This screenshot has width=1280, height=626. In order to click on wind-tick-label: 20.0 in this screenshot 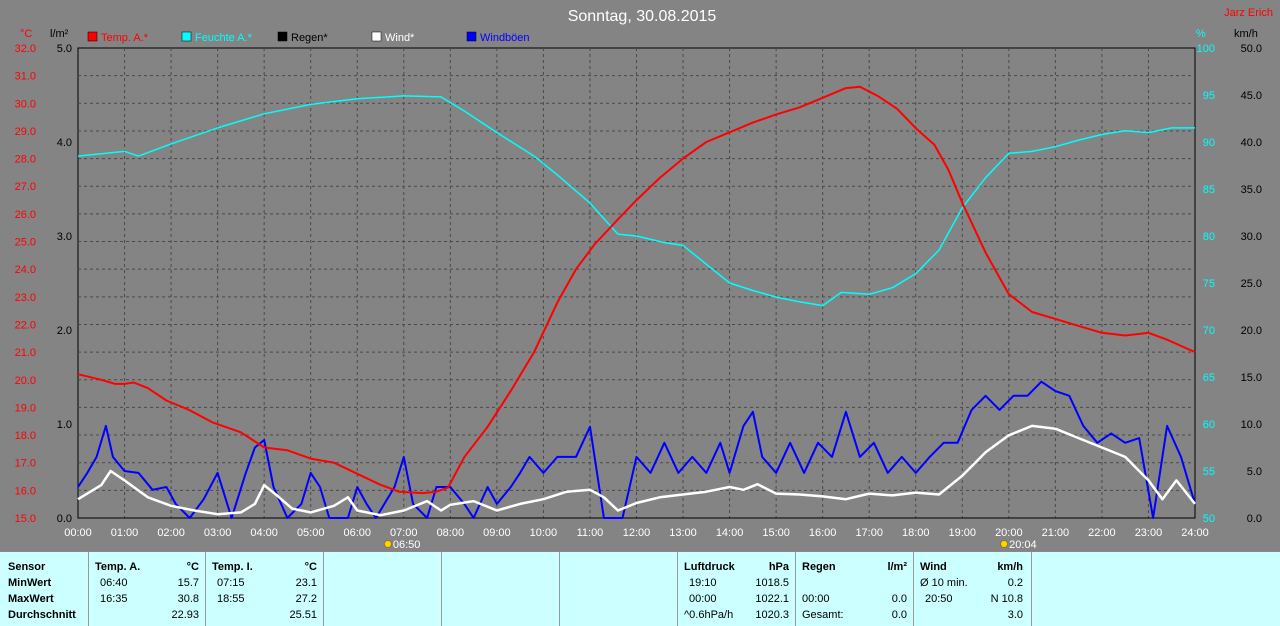, I will do `click(1251, 331)`.